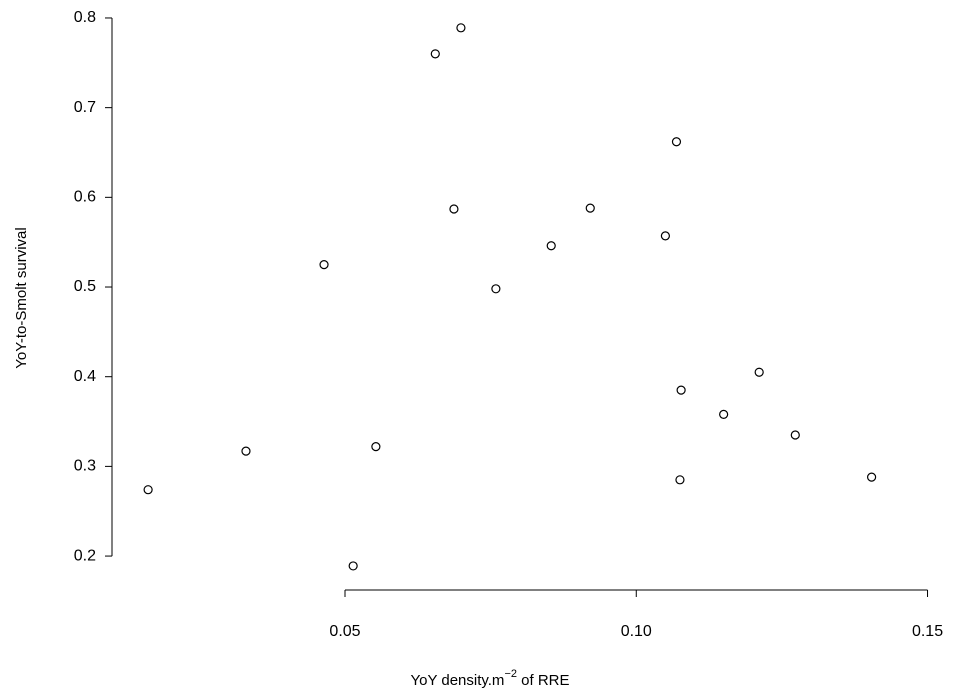 The height and width of the screenshot is (699, 953). I want to click on x-label-text: of RRE, so click(543, 680).